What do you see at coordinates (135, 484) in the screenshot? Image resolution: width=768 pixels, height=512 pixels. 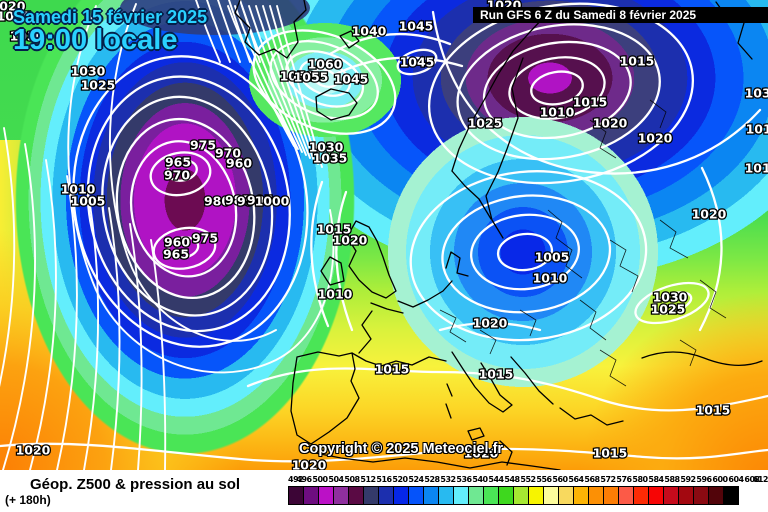 I see `legend-title: Géop. Z500 & pression au sol` at bounding box center [135, 484].